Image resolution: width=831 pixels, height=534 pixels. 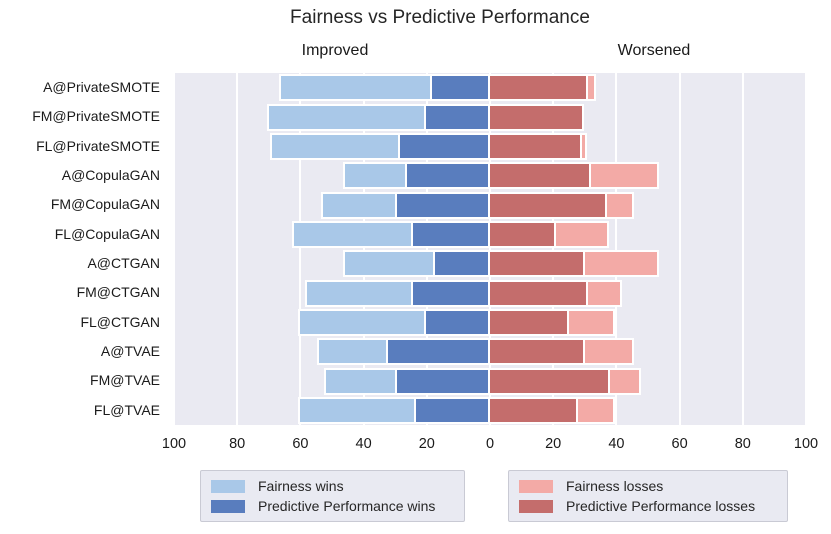 What do you see at coordinates (440, 17) in the screenshot?
I see `chart-title: Fairness vs Predictive Performance` at bounding box center [440, 17].